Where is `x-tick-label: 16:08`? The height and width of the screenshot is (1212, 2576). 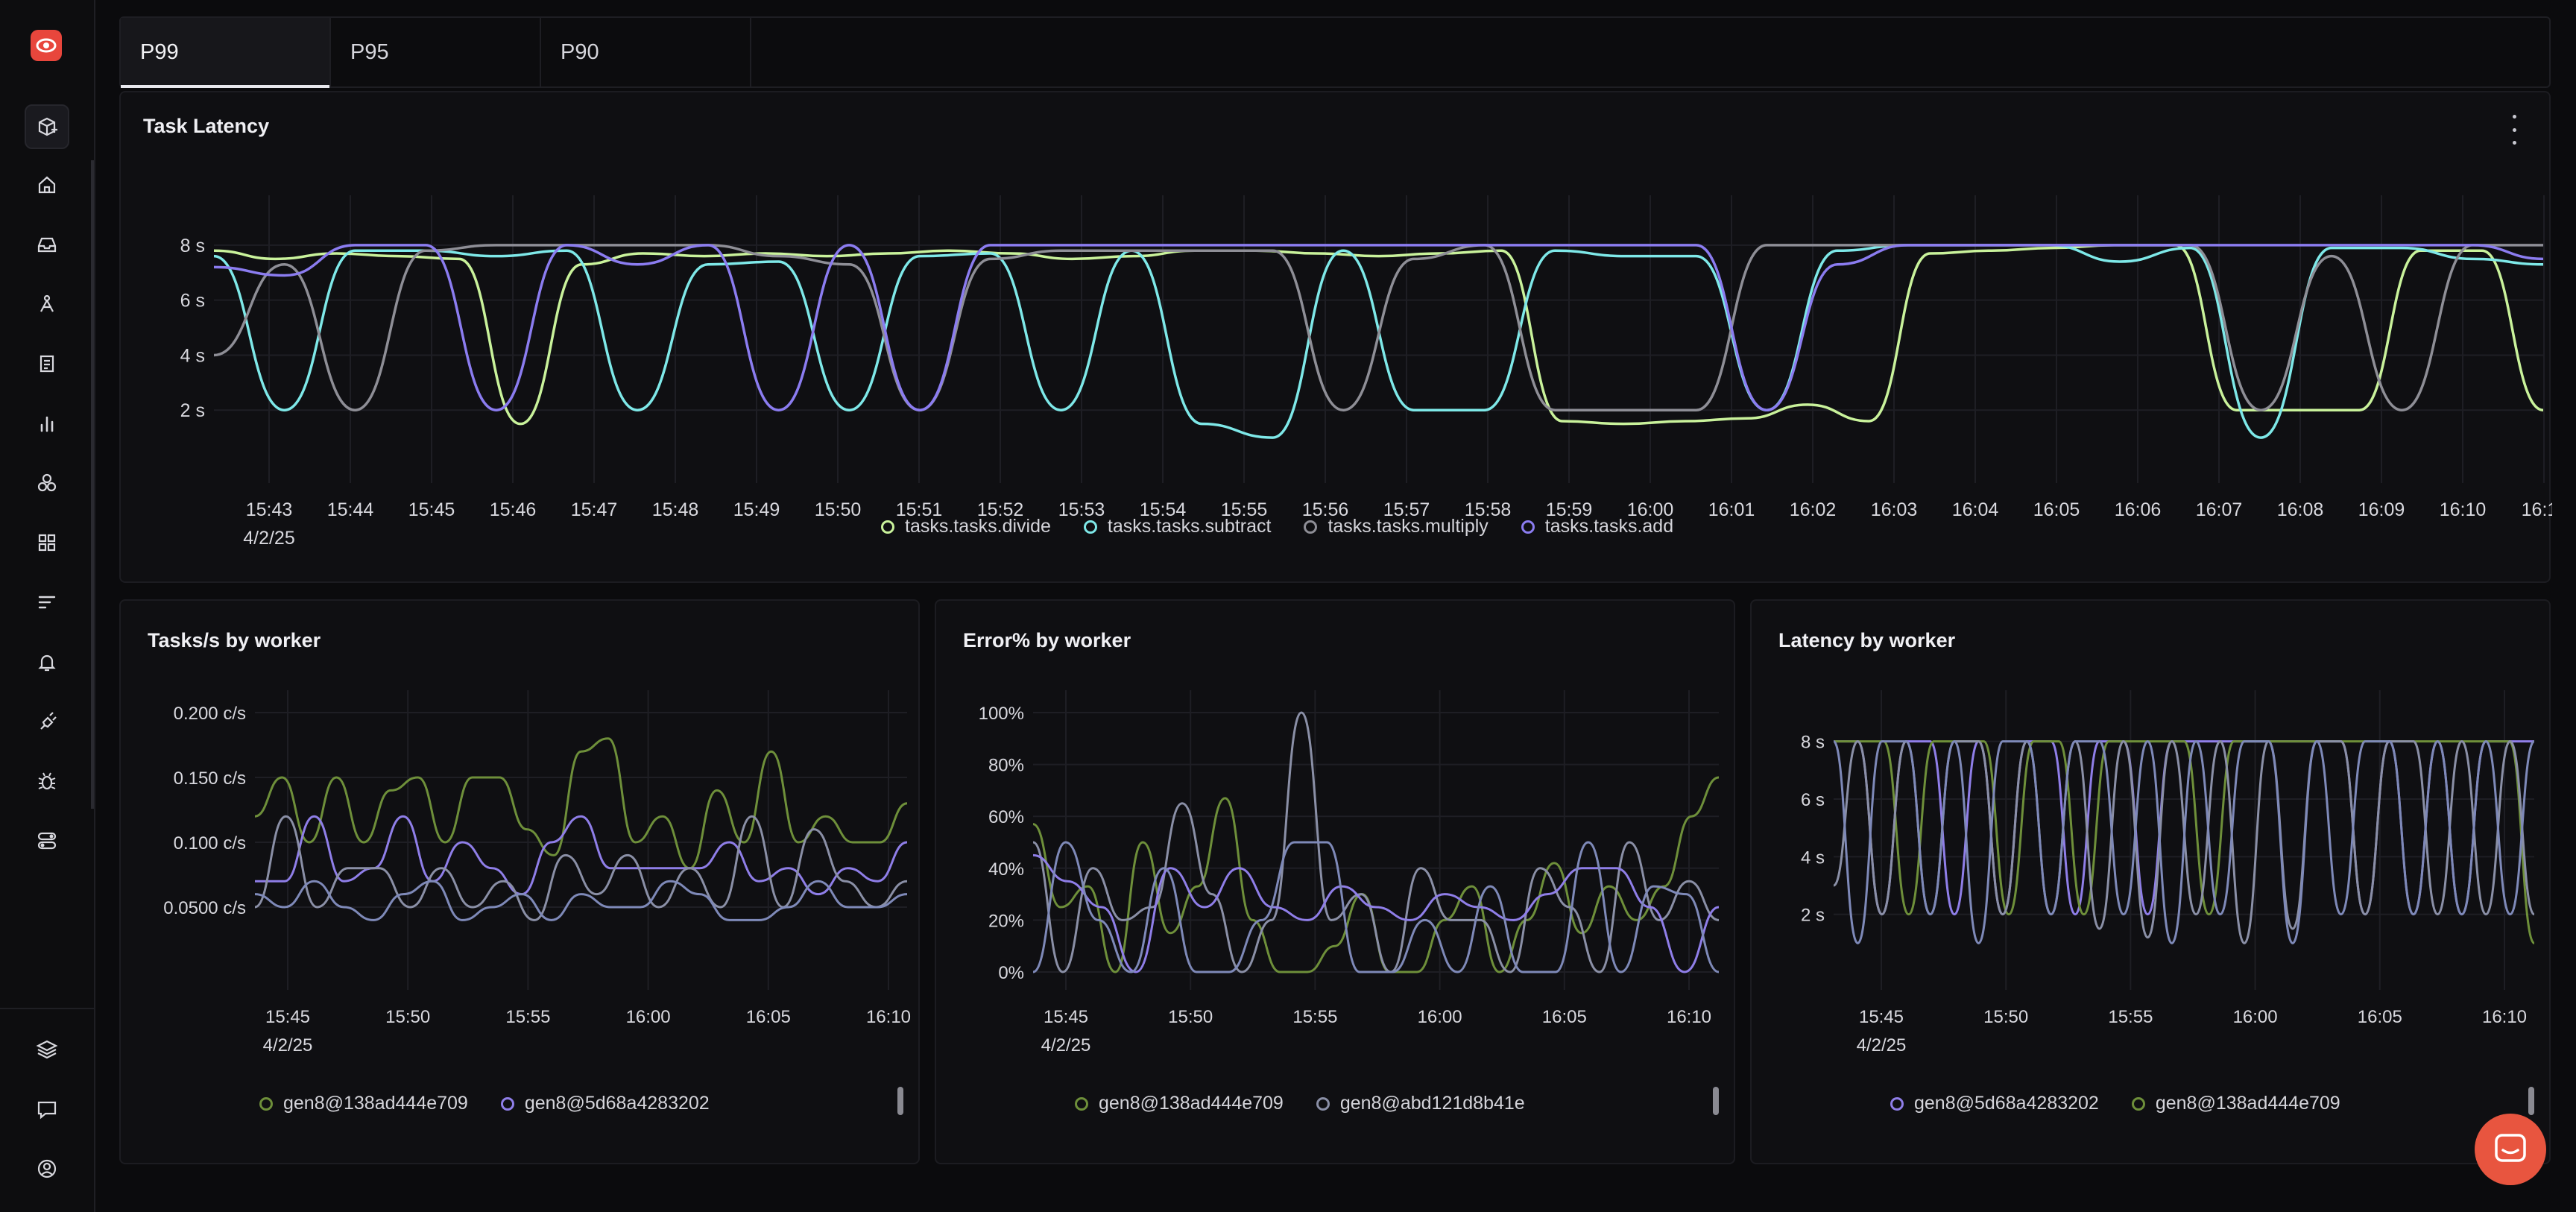 x-tick-label: 16:08 is located at coordinates (2300, 510).